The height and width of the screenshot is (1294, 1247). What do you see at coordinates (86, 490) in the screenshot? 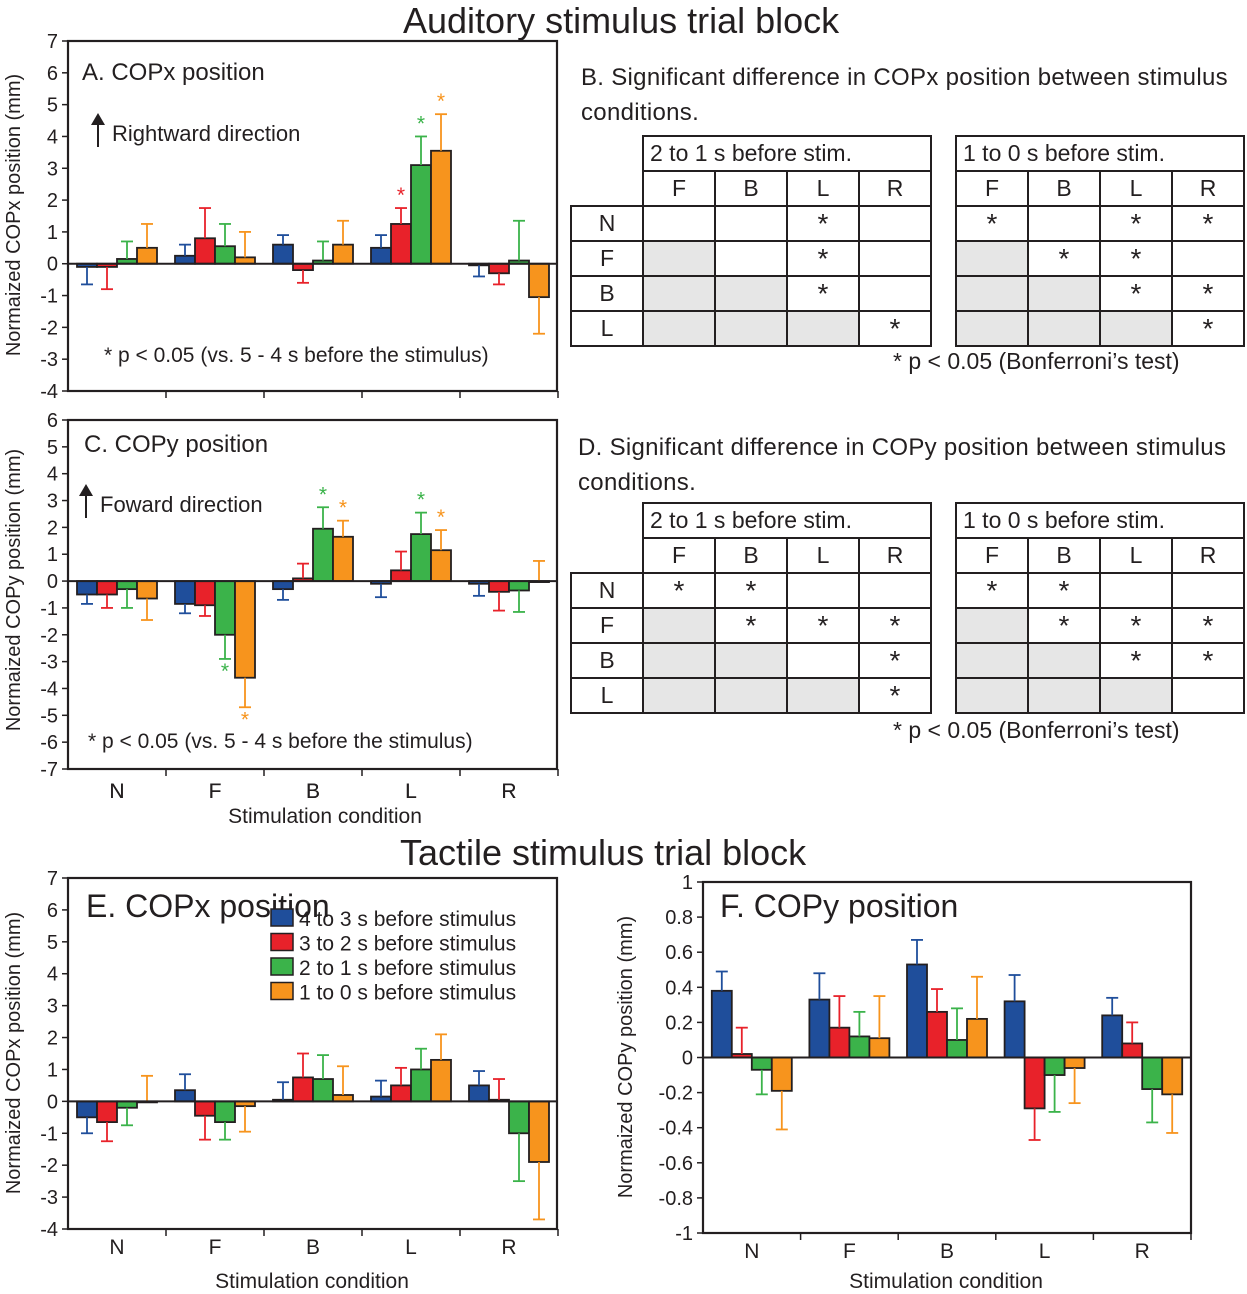
I see `up-arrow-head-icon` at bounding box center [86, 490].